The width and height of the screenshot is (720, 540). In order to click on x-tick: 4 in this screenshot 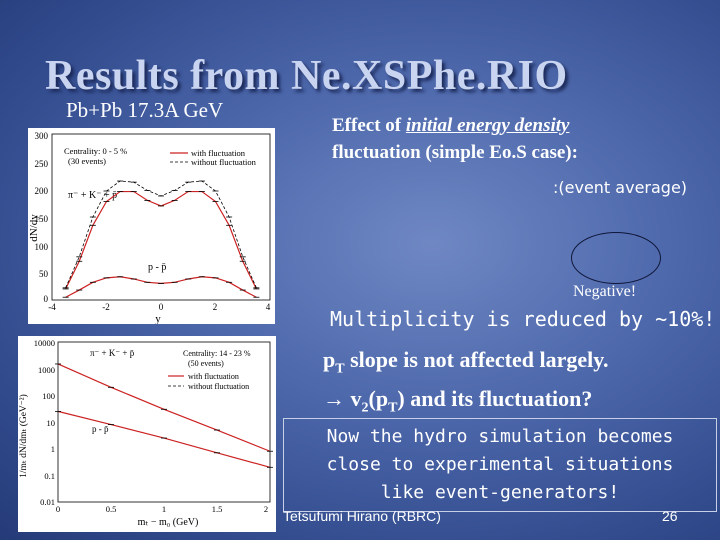, I will do `click(268, 307)`.